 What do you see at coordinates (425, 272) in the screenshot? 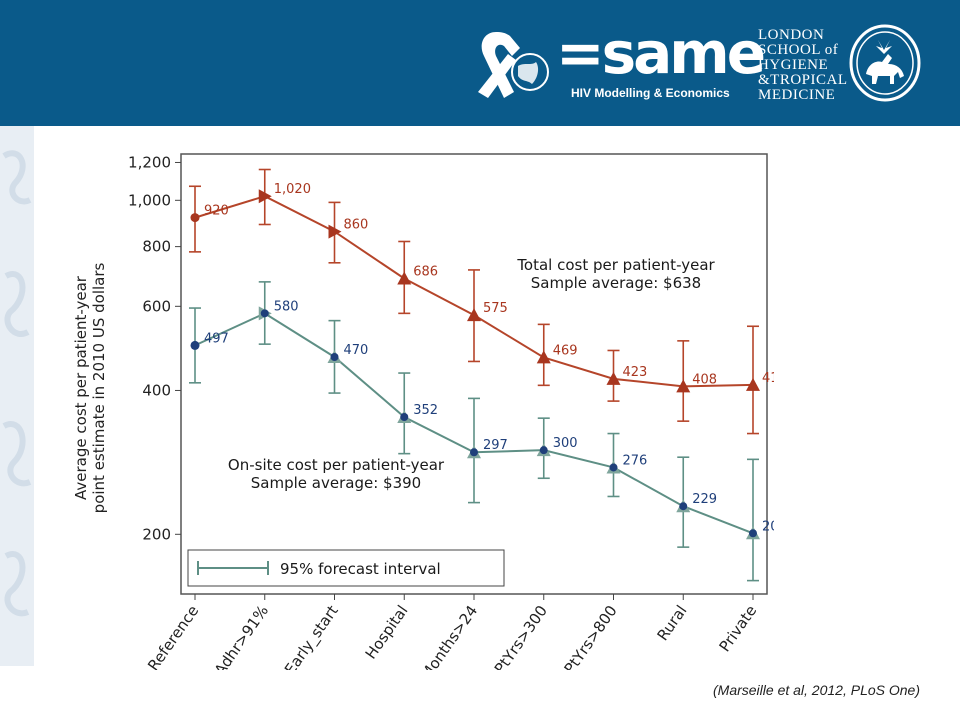
I see `data-label: 686` at bounding box center [425, 272].